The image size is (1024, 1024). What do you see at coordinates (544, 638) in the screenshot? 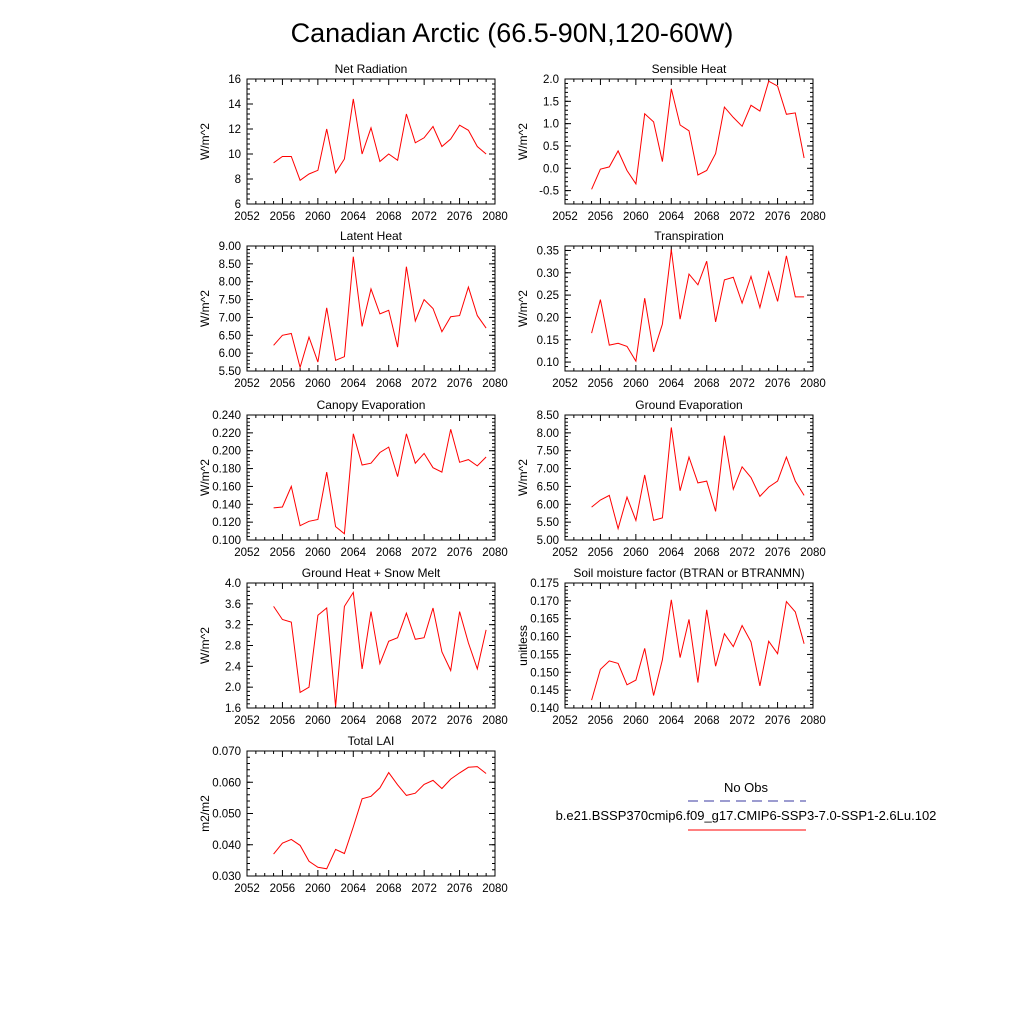
I see `y-tick-label: 0.160` at bounding box center [544, 638].